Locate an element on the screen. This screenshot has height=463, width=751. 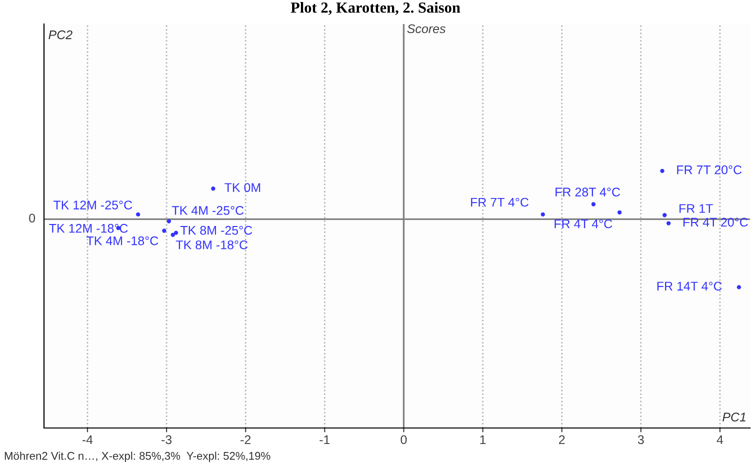
annotation: TK 4M -25°C is located at coordinates (208, 210).